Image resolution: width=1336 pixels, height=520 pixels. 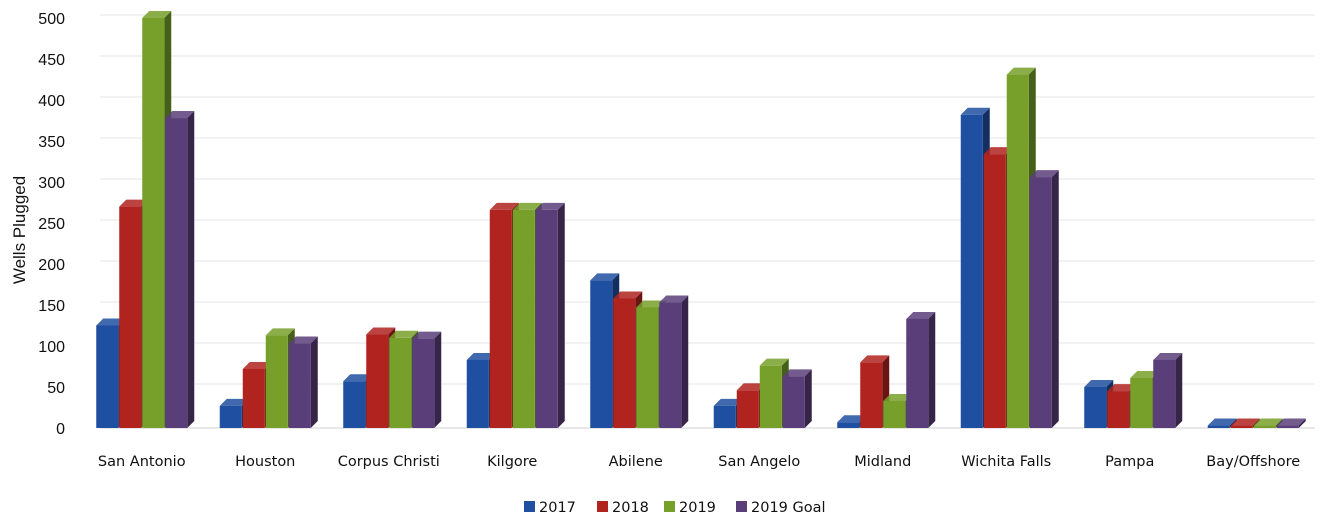 I want to click on y-tick-label: 150, so click(x=51, y=306).